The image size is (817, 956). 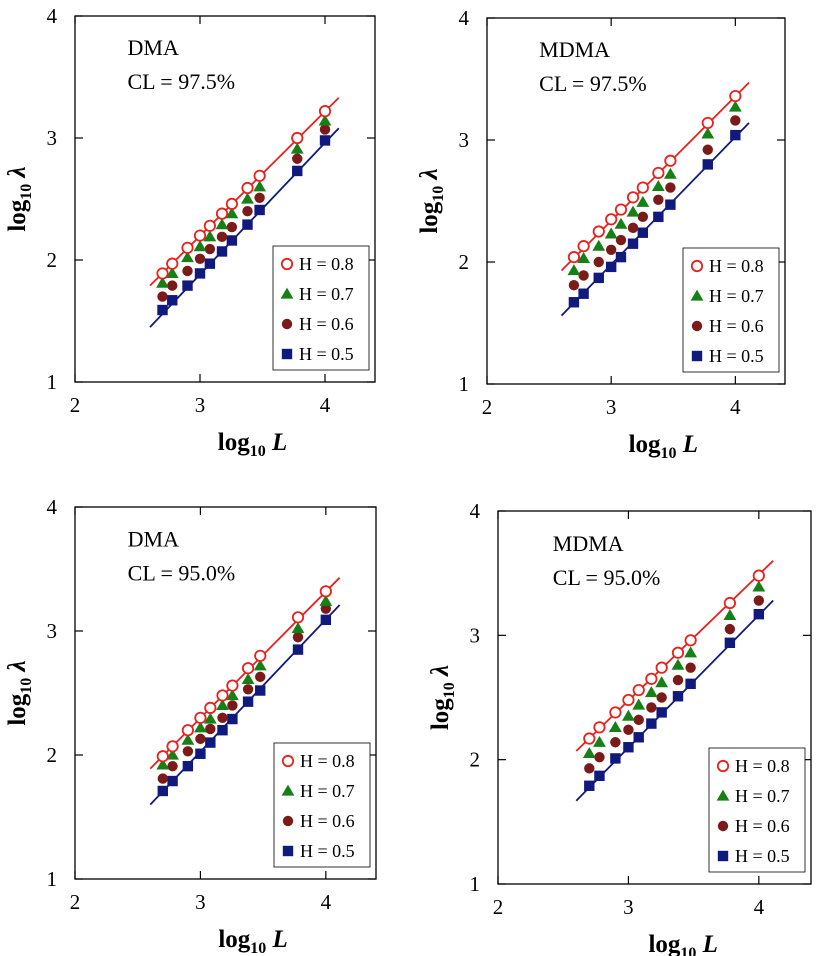 I want to click on y-tick-label: 3, so click(x=52, y=138).